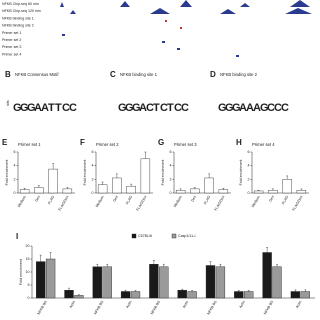 Image resolution: width=320 pixels, height=320 pixels. What do you see at coordinates (11, 33) in the screenshot?
I see `track-label: Primer set 1` at bounding box center [11, 33].